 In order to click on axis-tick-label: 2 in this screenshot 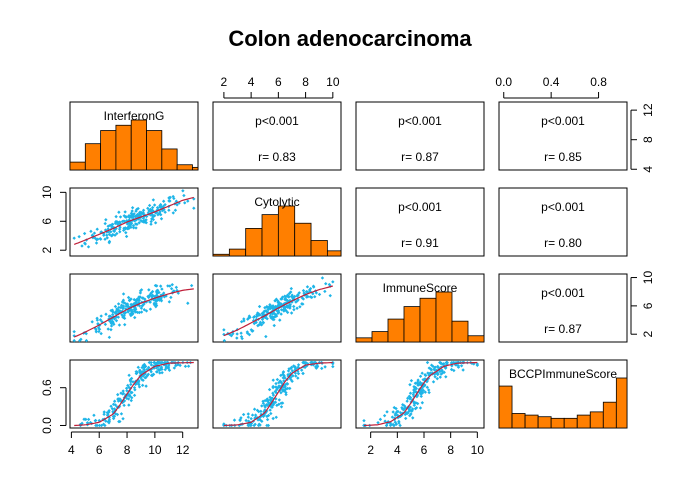, I will do `click(47, 250)`.